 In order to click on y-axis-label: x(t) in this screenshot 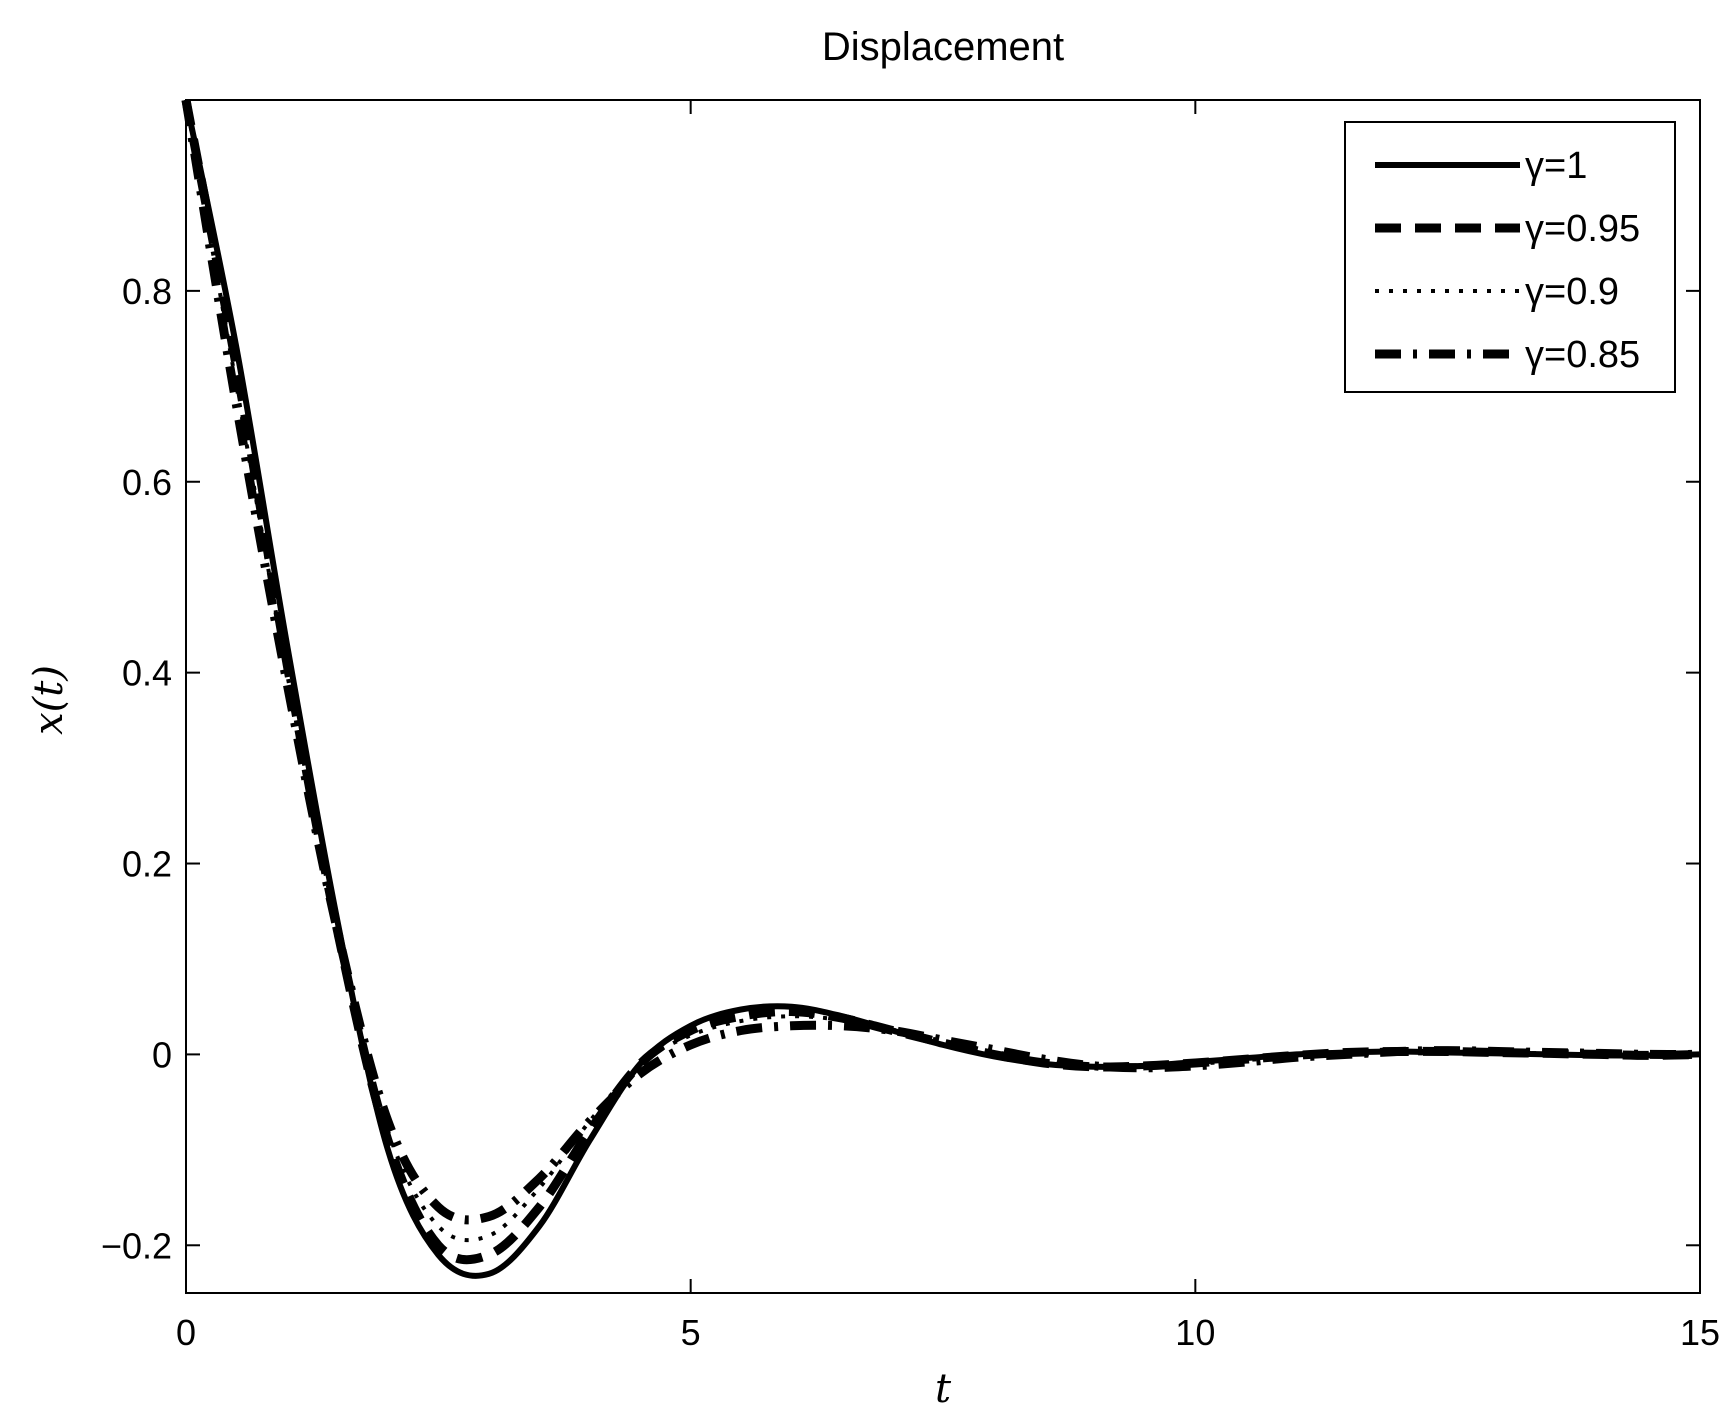, I will do `click(49, 700)`.